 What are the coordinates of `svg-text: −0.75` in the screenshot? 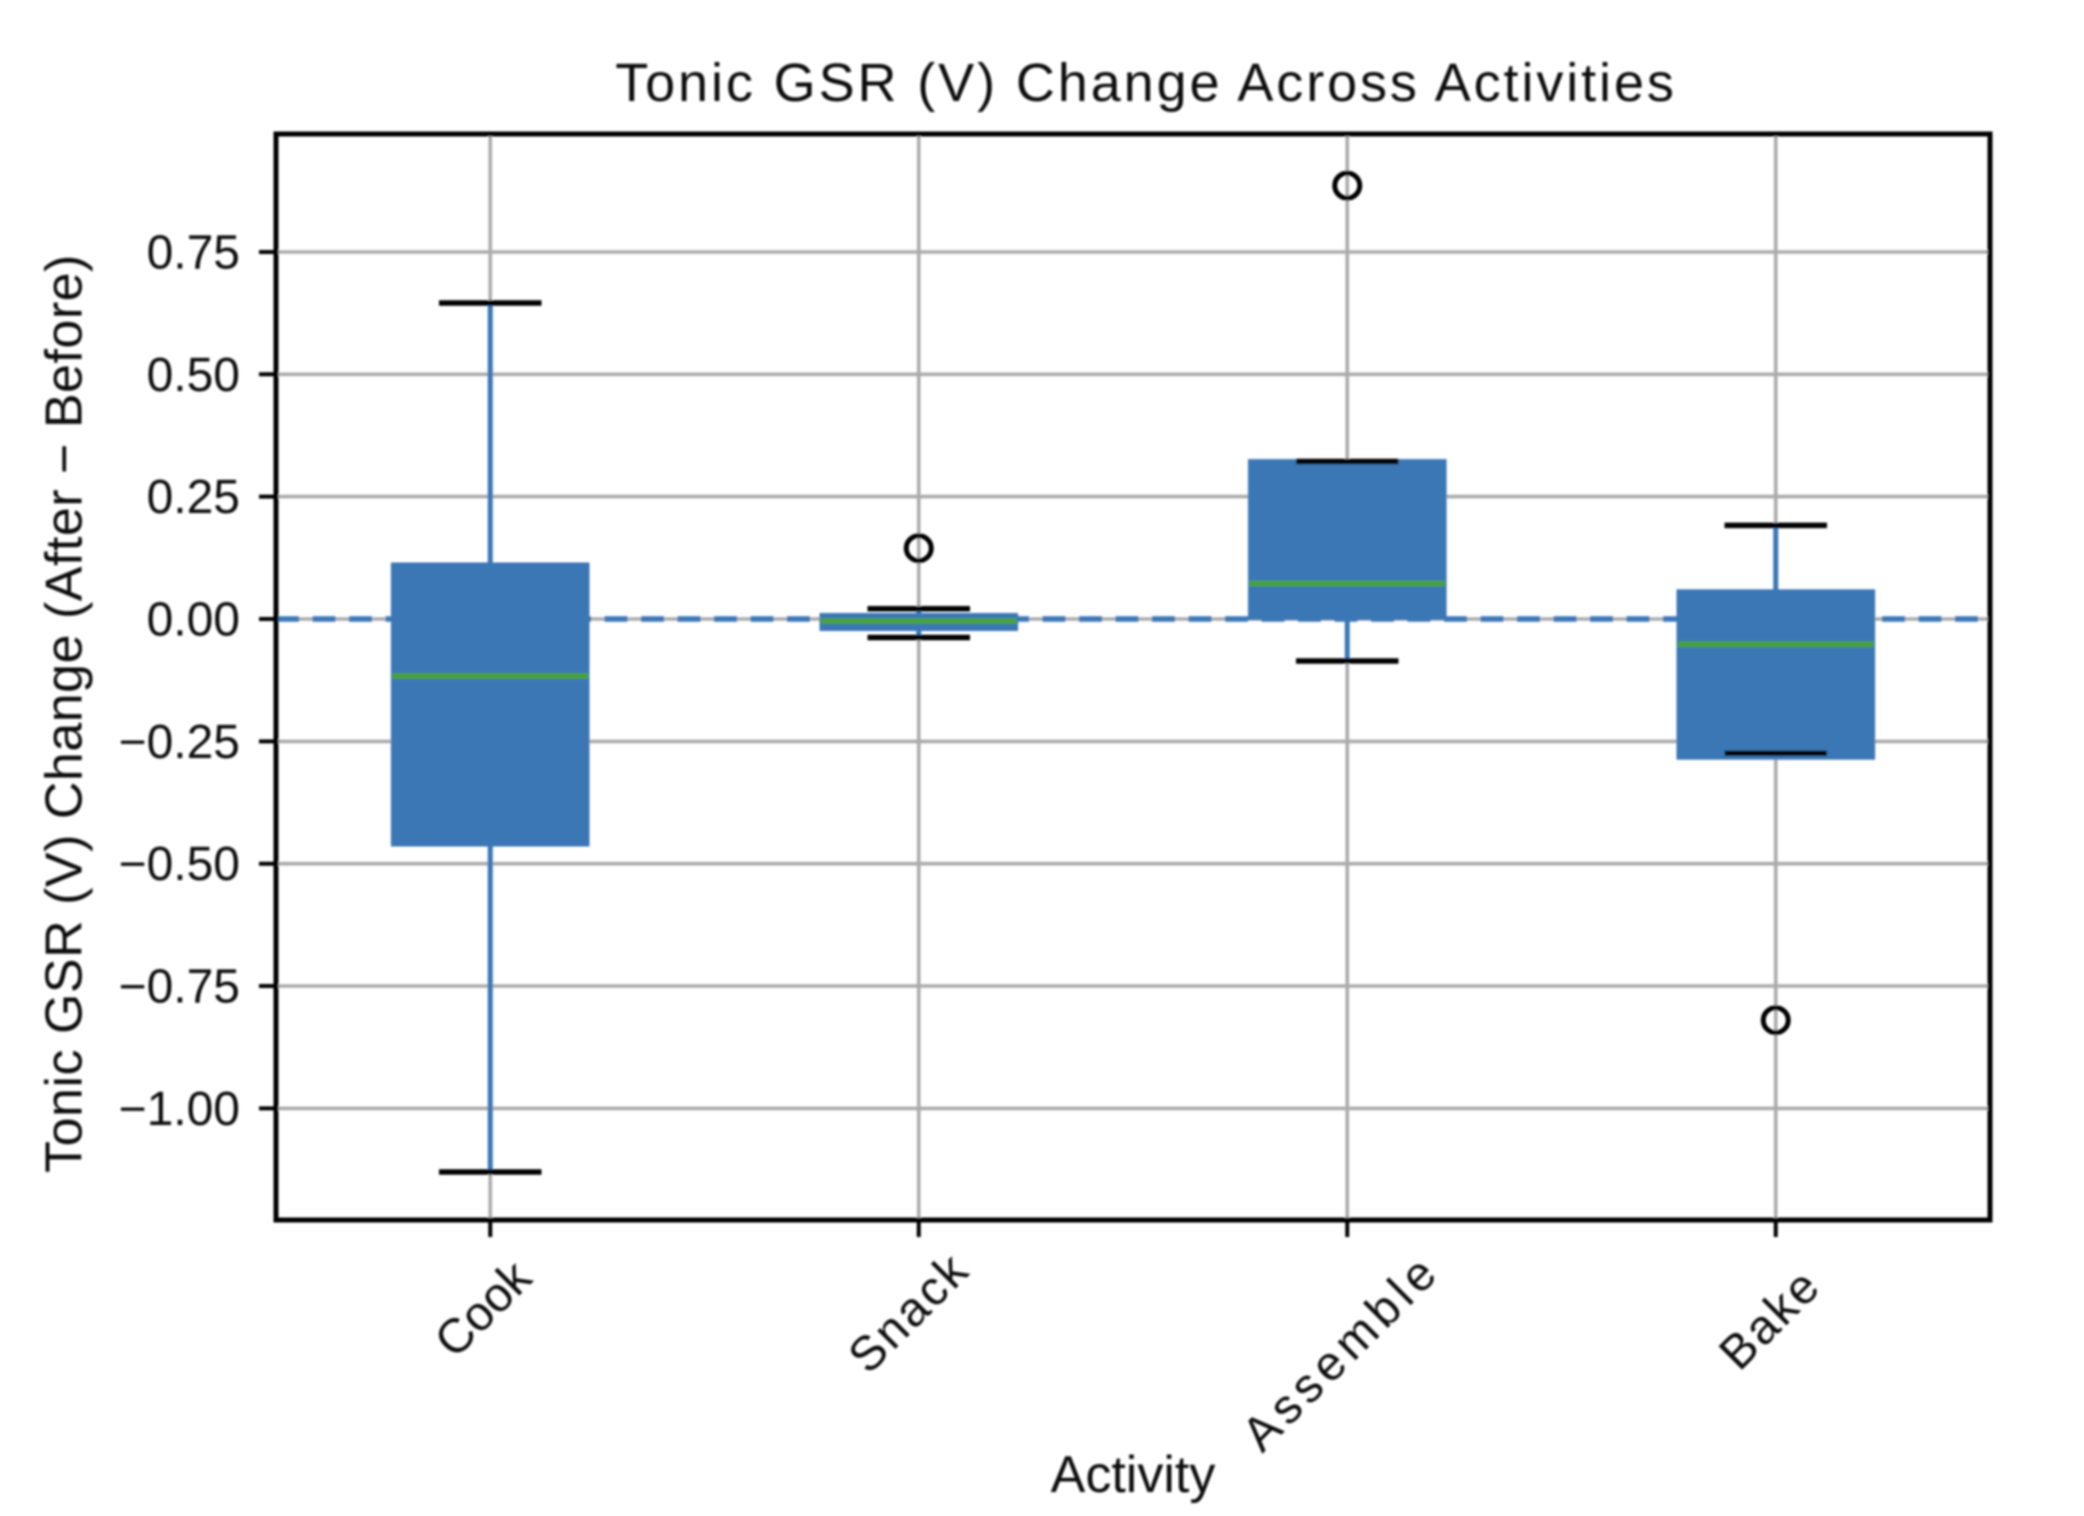 It's located at (179, 987).